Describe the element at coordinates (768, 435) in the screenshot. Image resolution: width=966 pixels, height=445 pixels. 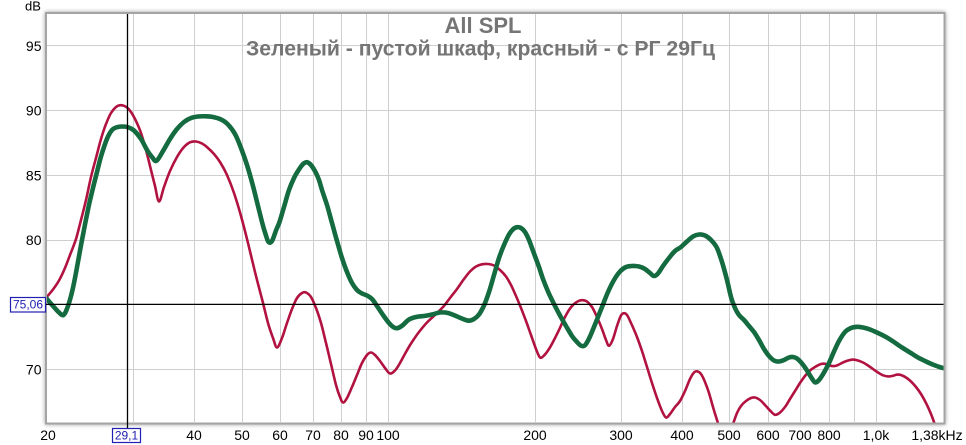
I see `svg-text: 600` at that location.